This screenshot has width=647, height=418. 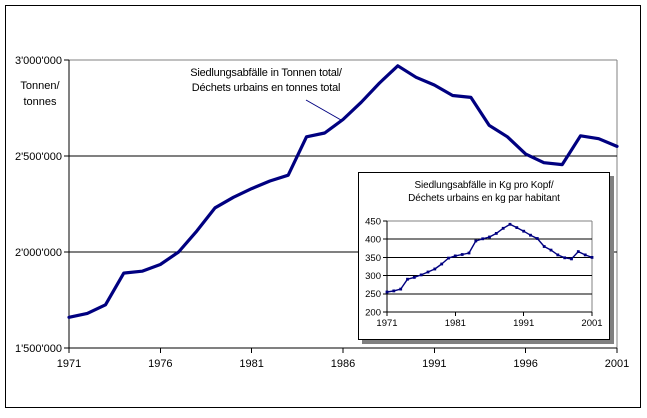 I want to click on y-tick-label: 2'500'000, so click(x=38, y=157).